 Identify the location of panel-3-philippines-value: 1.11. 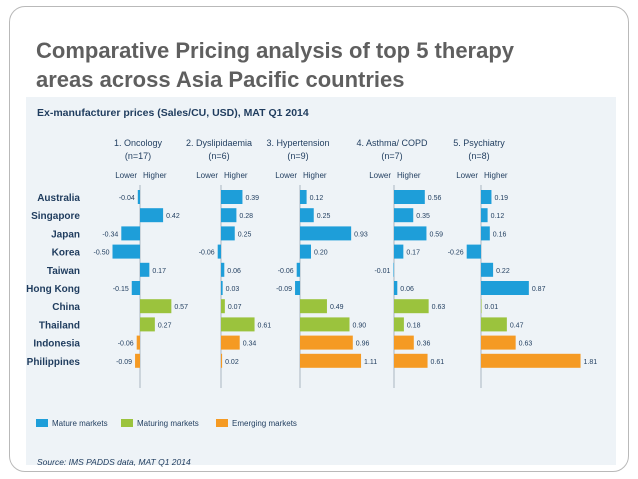
(370, 362).